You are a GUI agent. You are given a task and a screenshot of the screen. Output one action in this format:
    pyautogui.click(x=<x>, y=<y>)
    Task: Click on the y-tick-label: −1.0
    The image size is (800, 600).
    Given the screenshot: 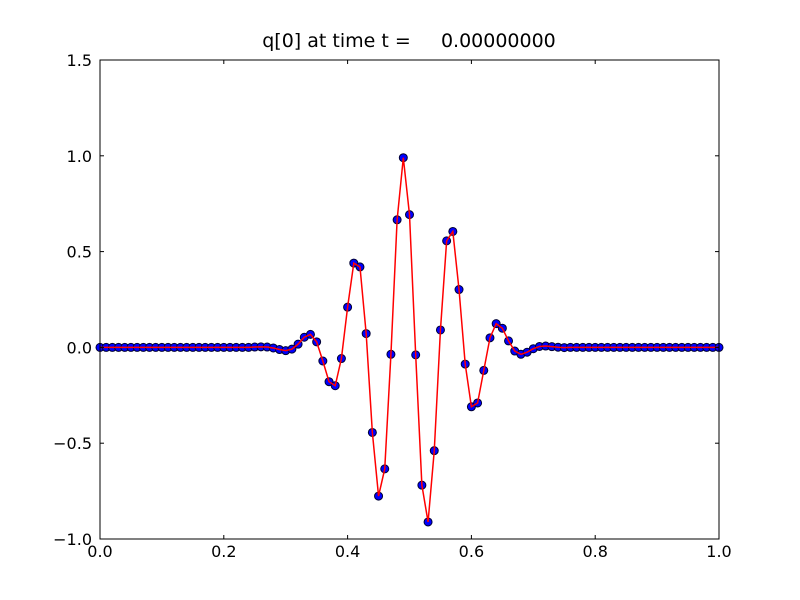 What is the action you would take?
    pyautogui.click(x=72, y=539)
    